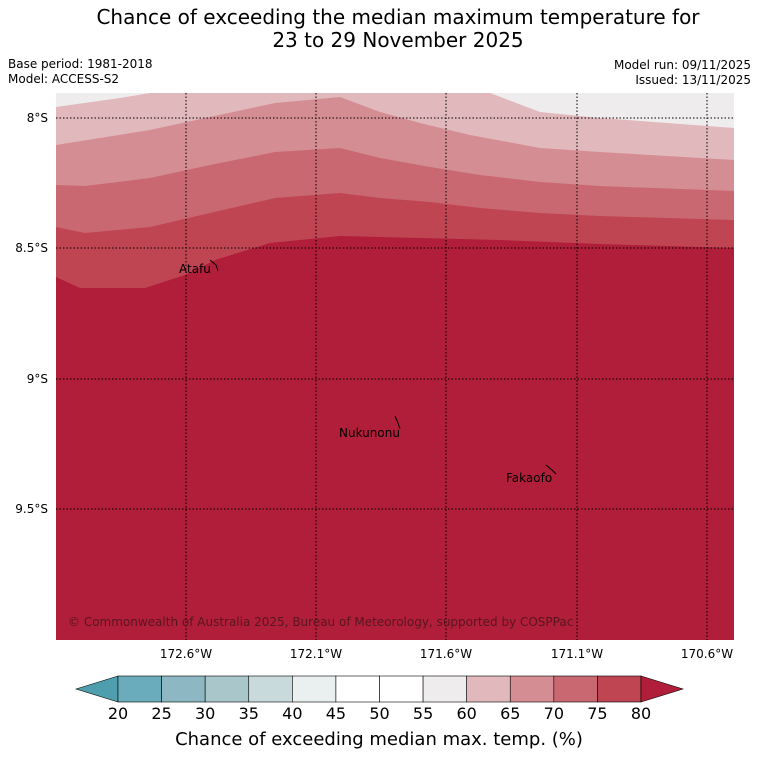 This screenshot has width=758, height=781. What do you see at coordinates (369, 433) in the screenshot?
I see `place-label-nukunonu: Nukunonu` at bounding box center [369, 433].